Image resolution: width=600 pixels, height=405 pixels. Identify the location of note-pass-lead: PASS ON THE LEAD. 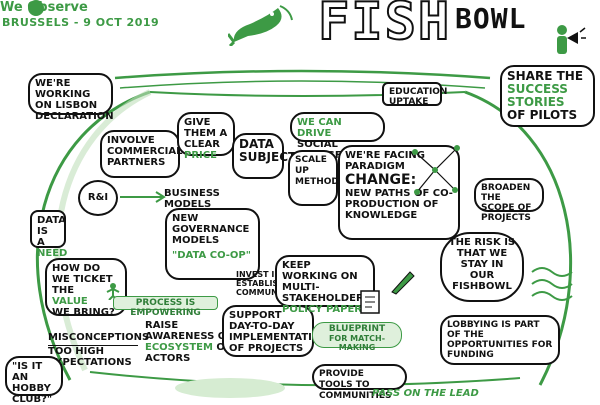
(425, 393).